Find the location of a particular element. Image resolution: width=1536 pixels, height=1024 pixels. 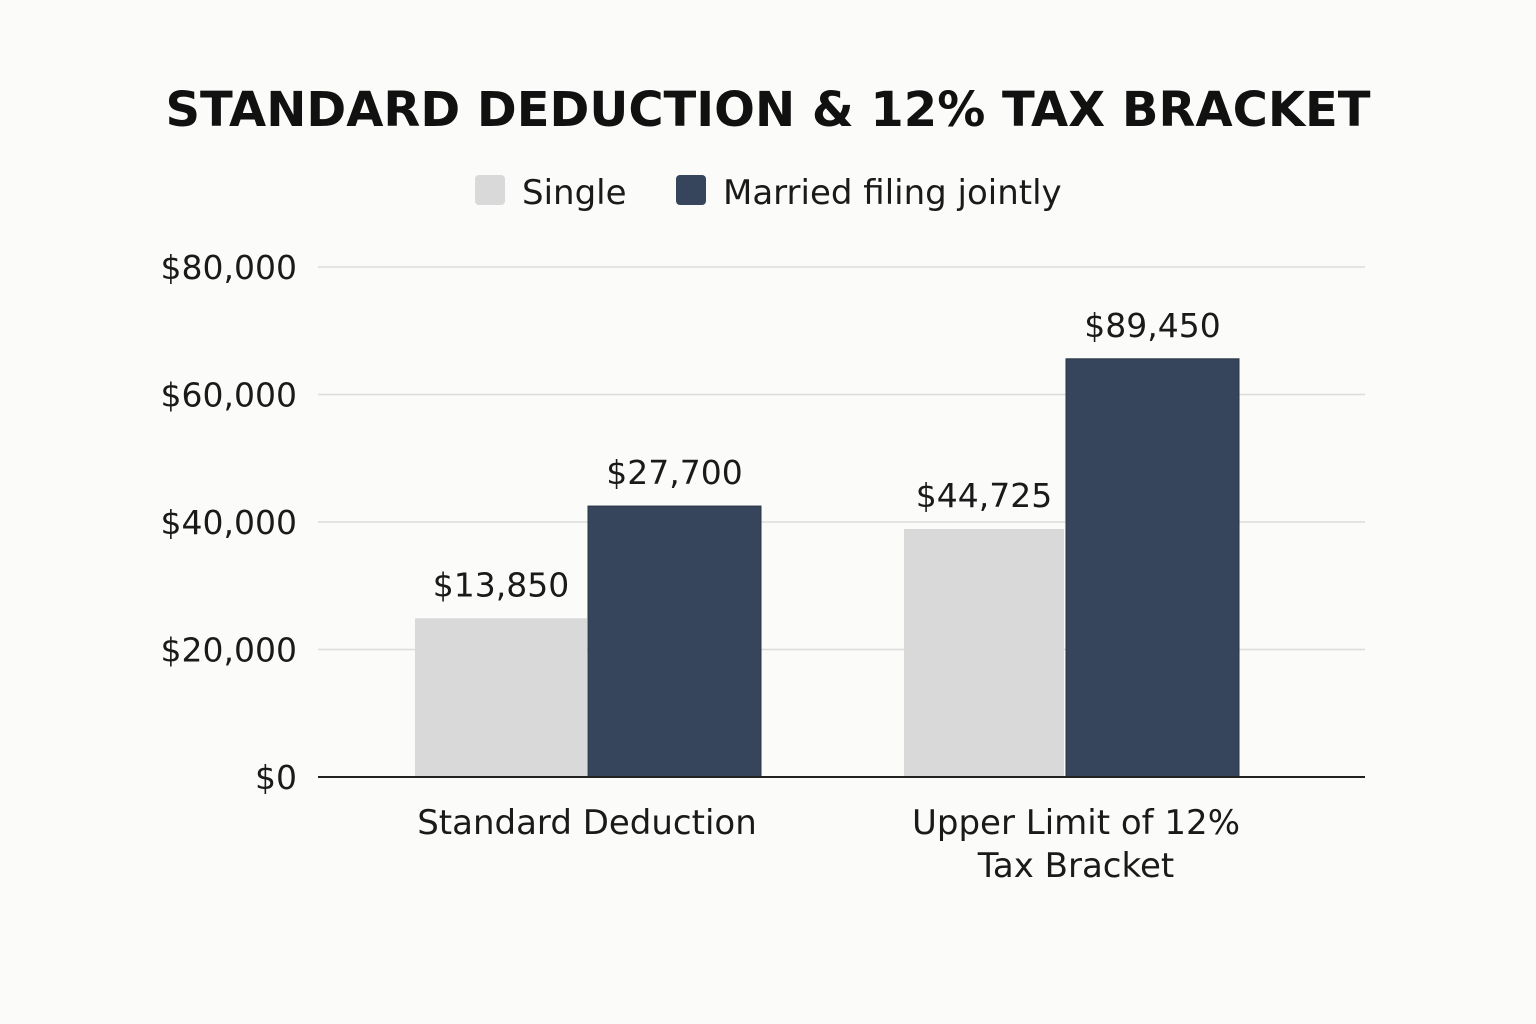

y-tick-label: $0 is located at coordinates (276, 777).